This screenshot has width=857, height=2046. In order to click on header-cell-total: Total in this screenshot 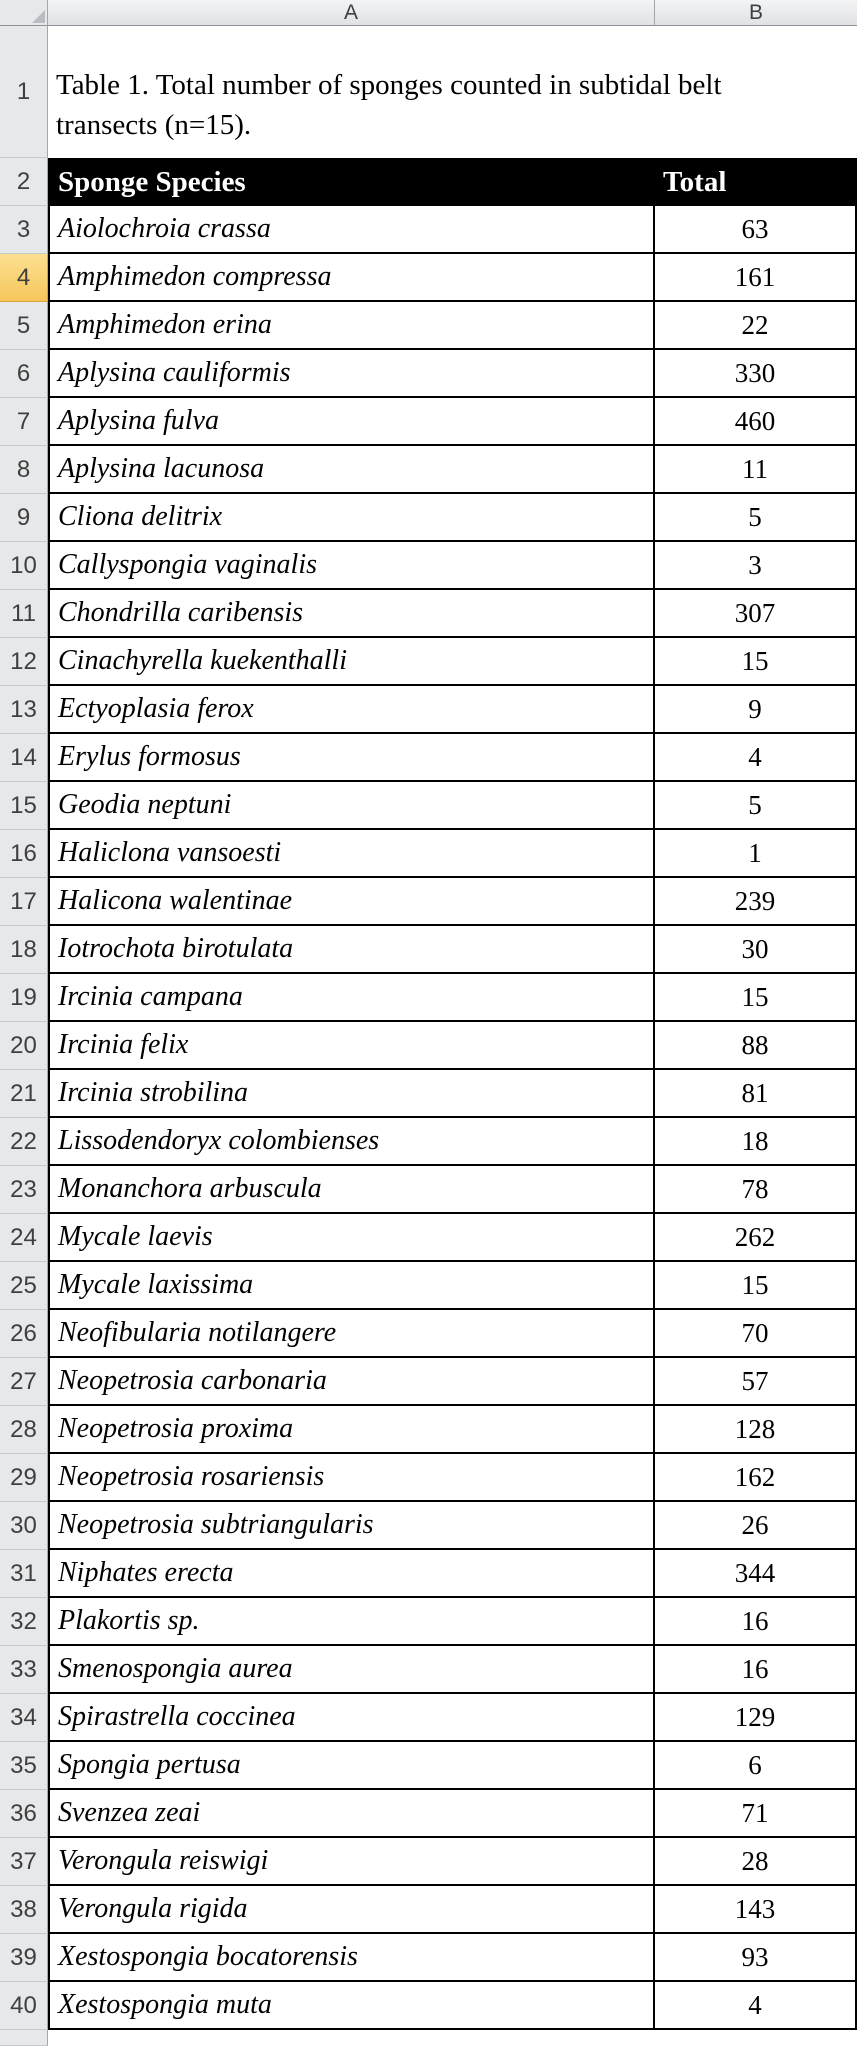, I will do `click(756, 182)`.